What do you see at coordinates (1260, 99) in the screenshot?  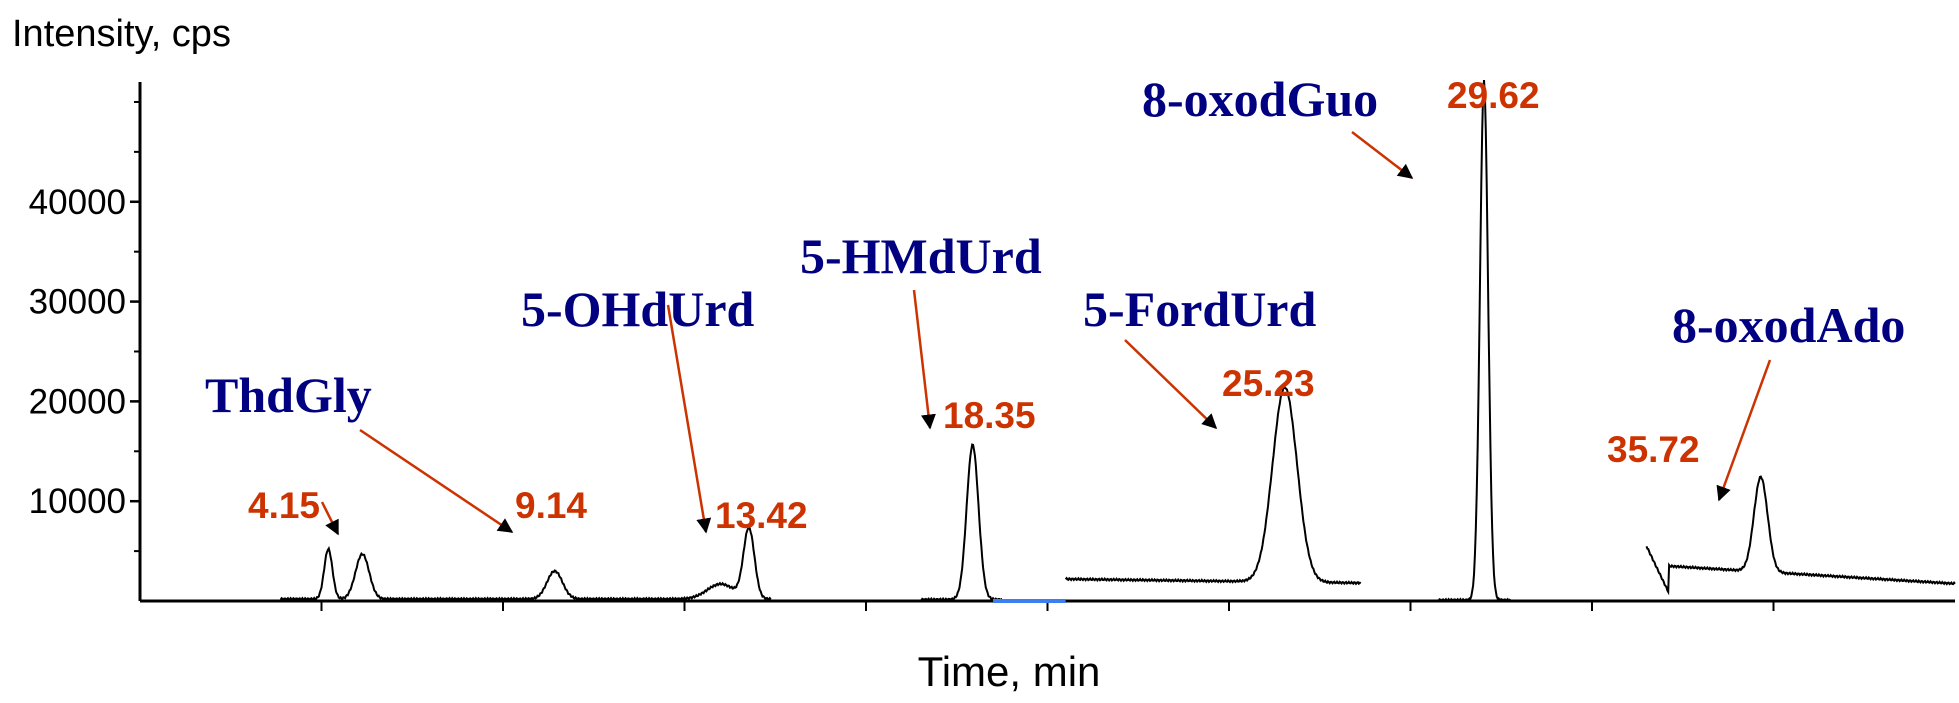 I see `compound-label: 8-oxodGuo` at bounding box center [1260, 99].